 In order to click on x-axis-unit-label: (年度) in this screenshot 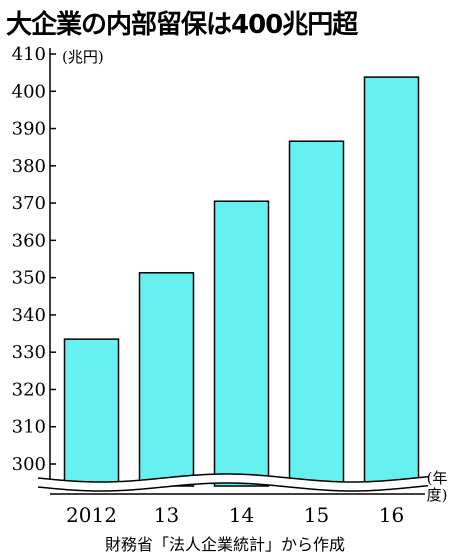, I will do `click(437, 486)`.